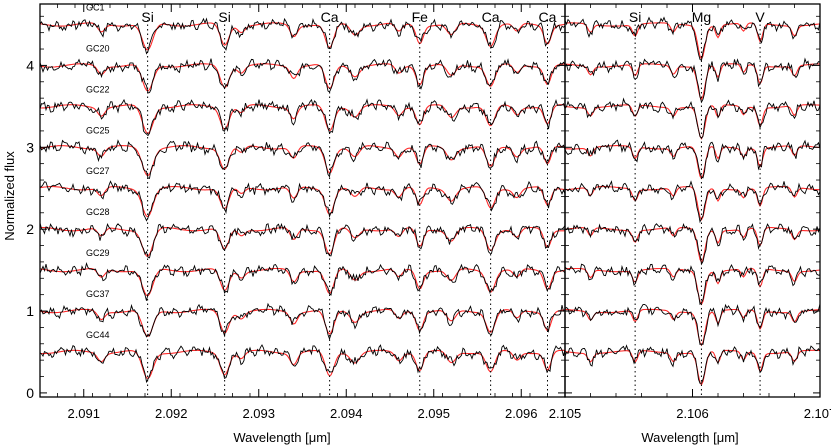 This screenshot has width=831, height=446. I want to click on element-label-v: V, so click(760, 17).